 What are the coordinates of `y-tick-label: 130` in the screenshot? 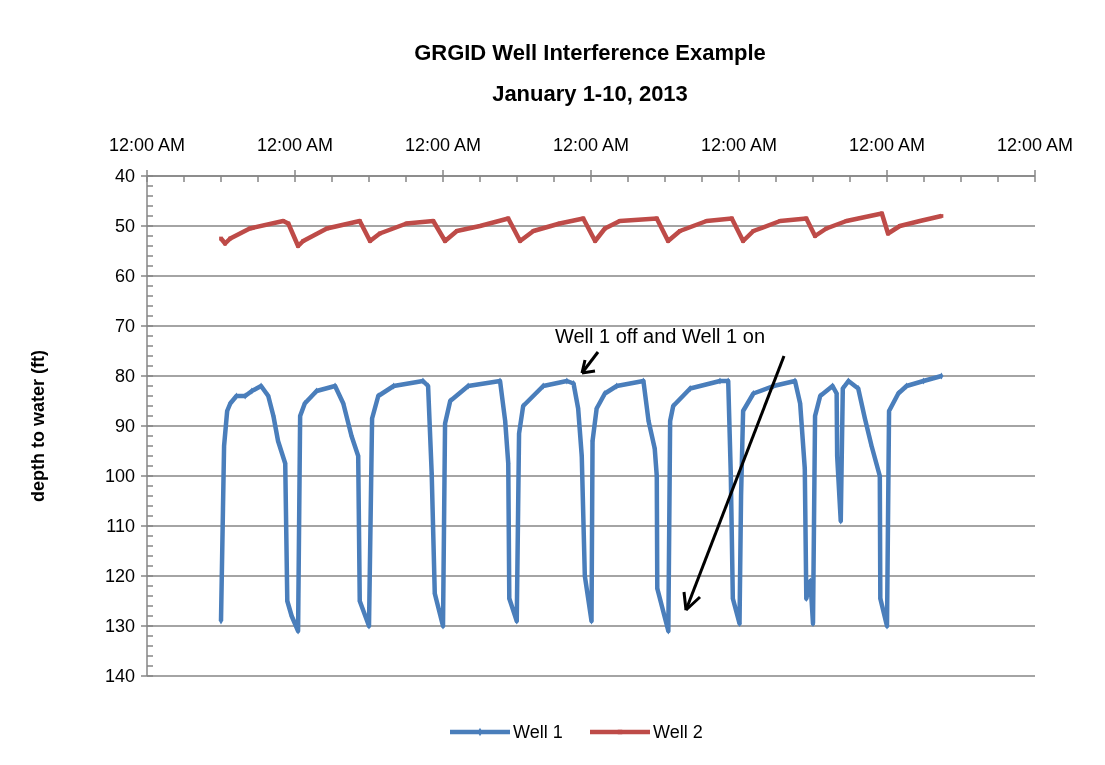 It's located at (119, 626).